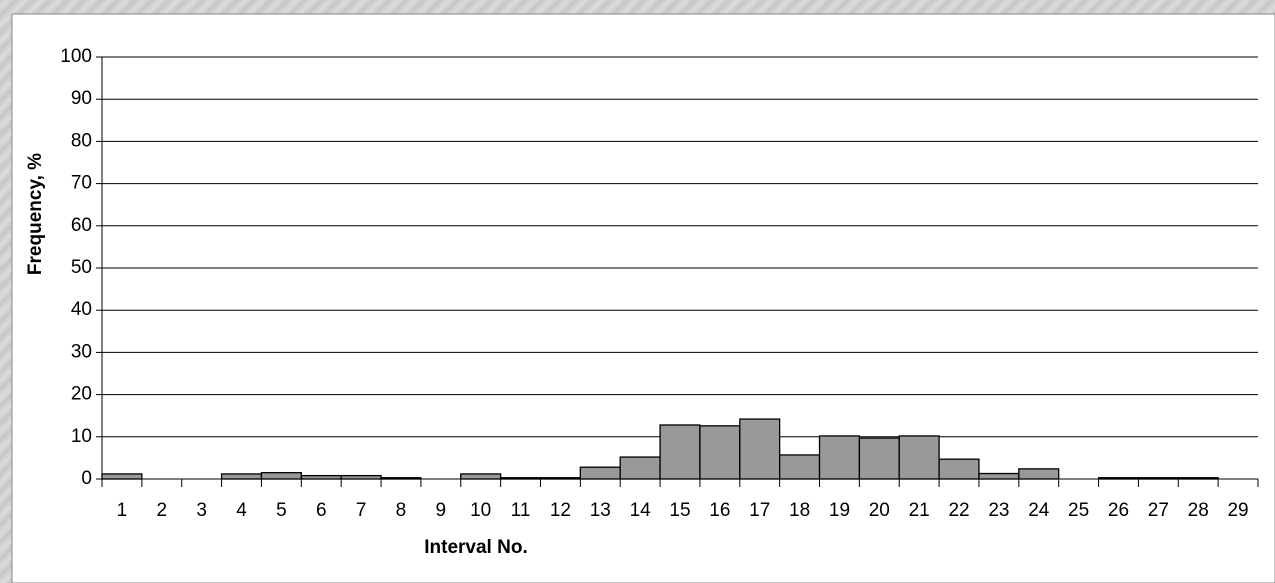 The width and height of the screenshot is (1275, 583). What do you see at coordinates (401, 510) in the screenshot?
I see `x-tick-label: 8` at bounding box center [401, 510].